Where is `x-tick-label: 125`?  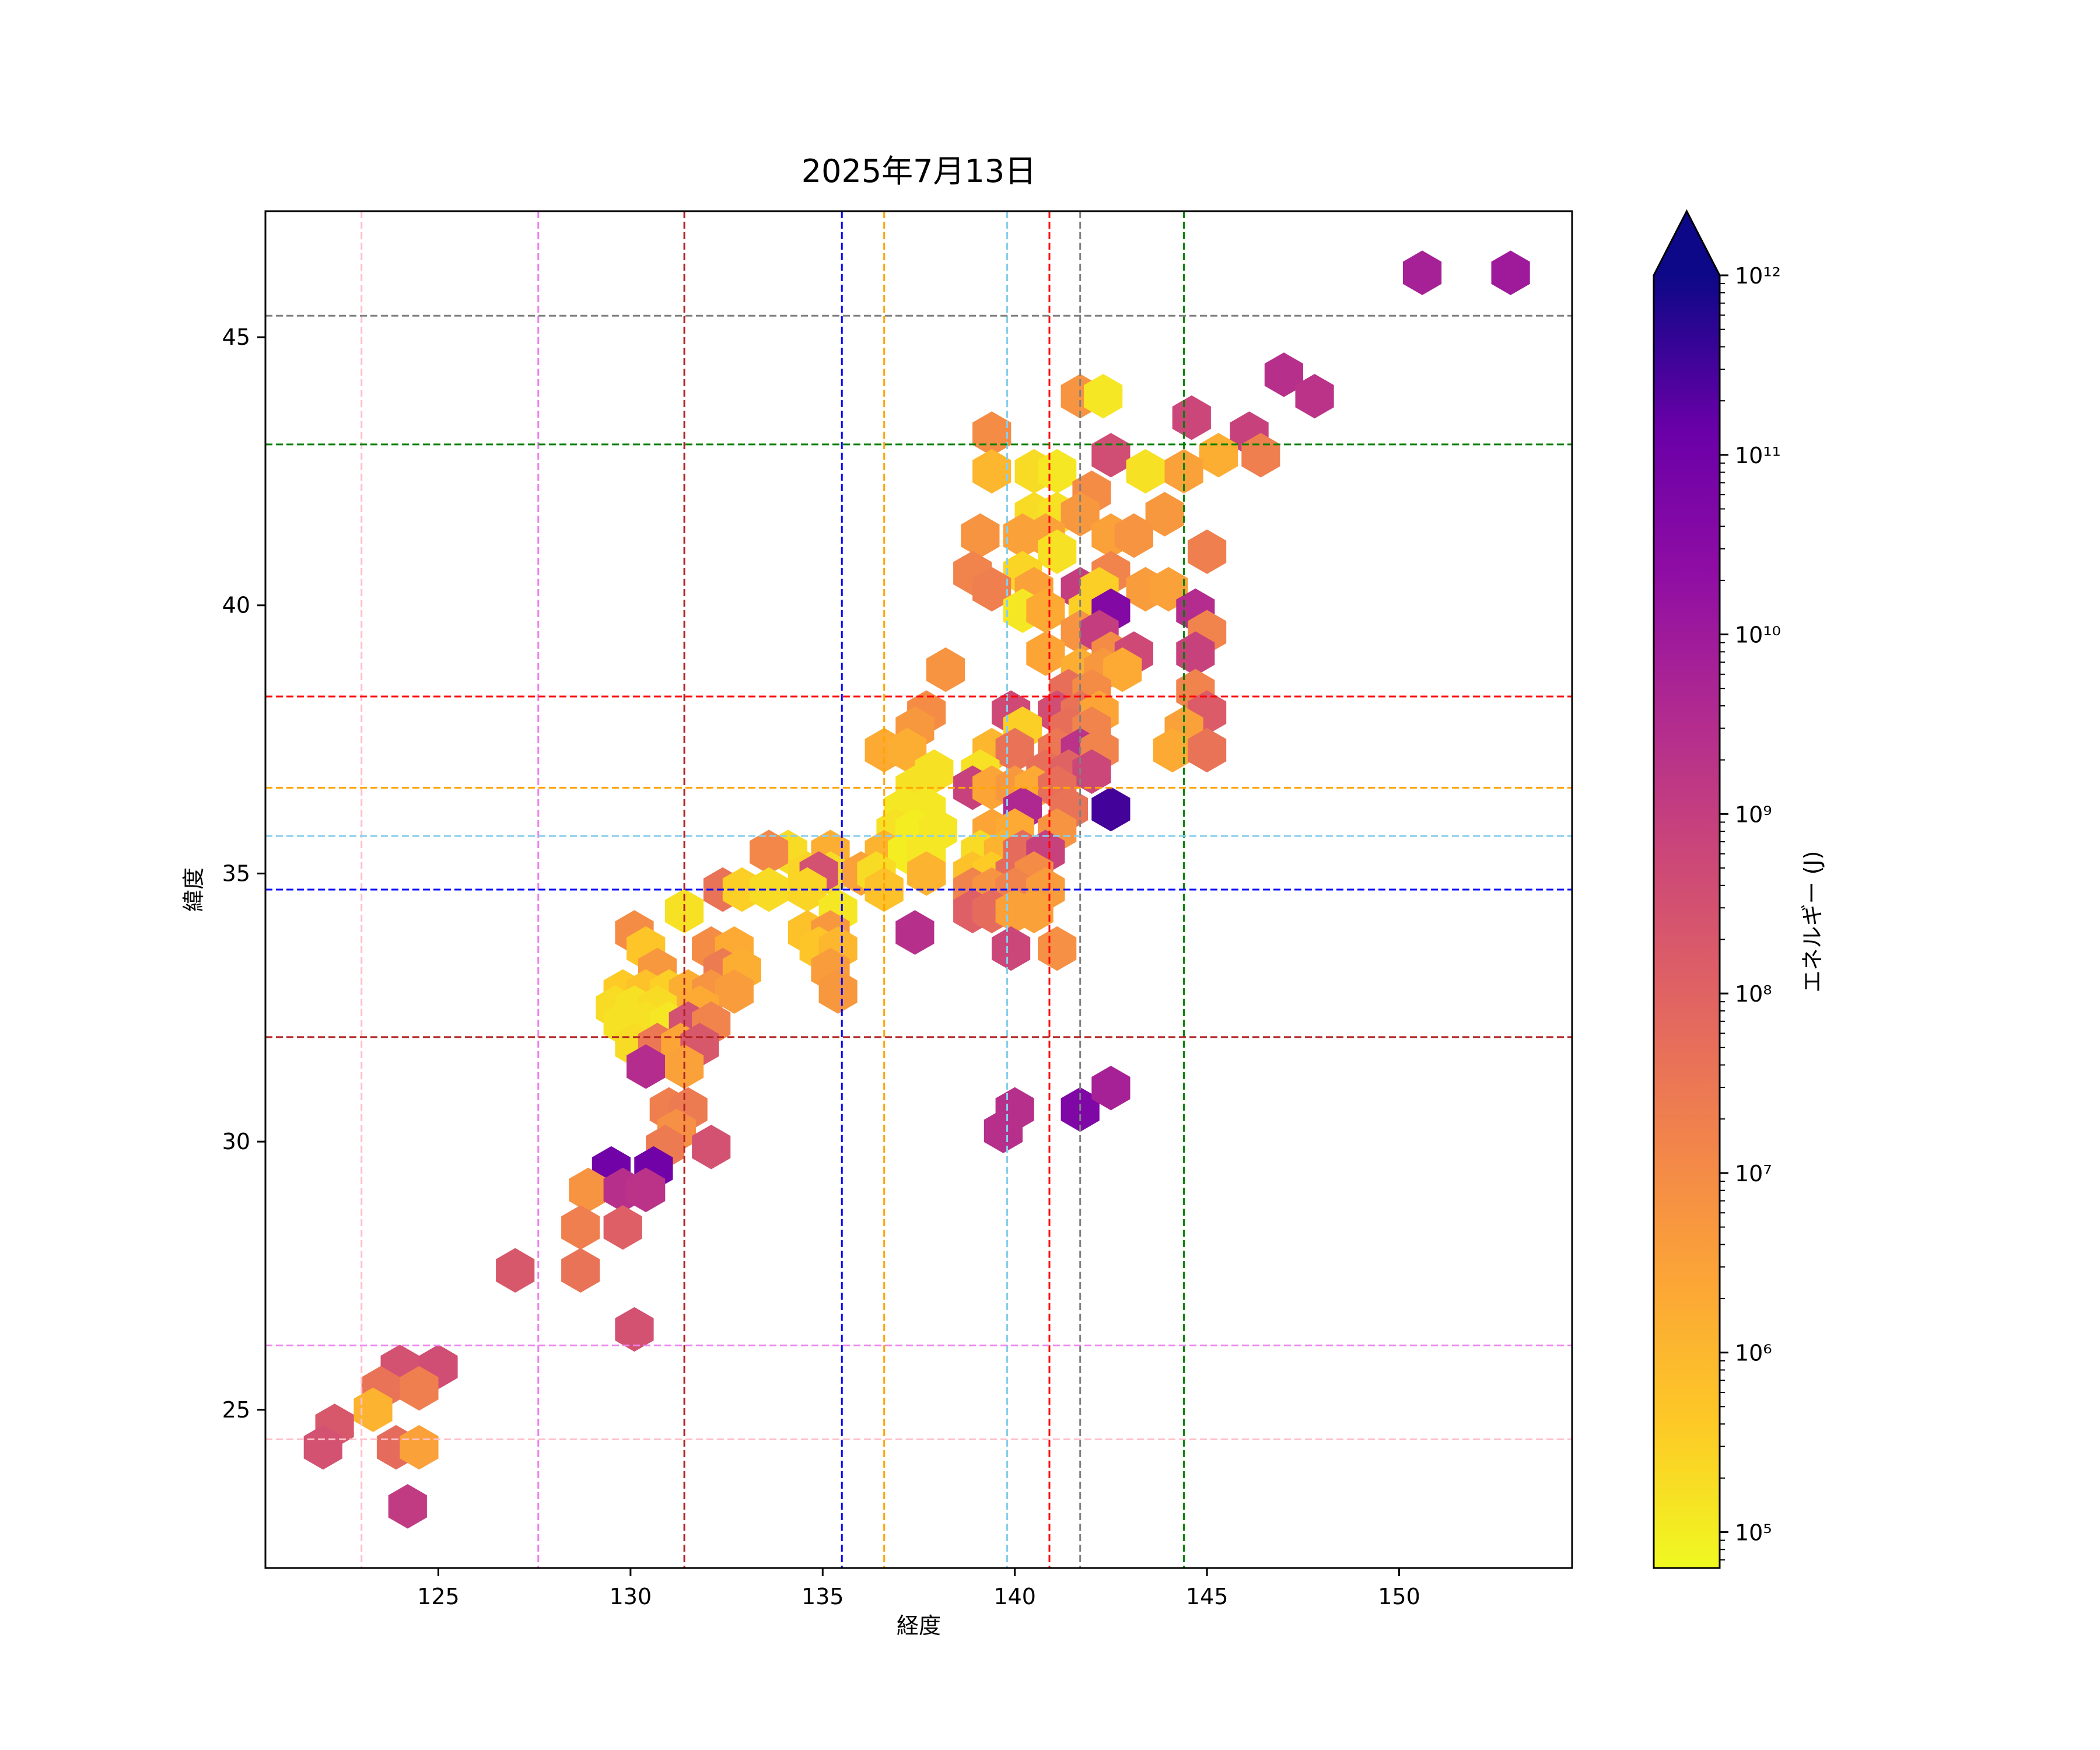 x-tick-label: 125 is located at coordinates (438, 1596).